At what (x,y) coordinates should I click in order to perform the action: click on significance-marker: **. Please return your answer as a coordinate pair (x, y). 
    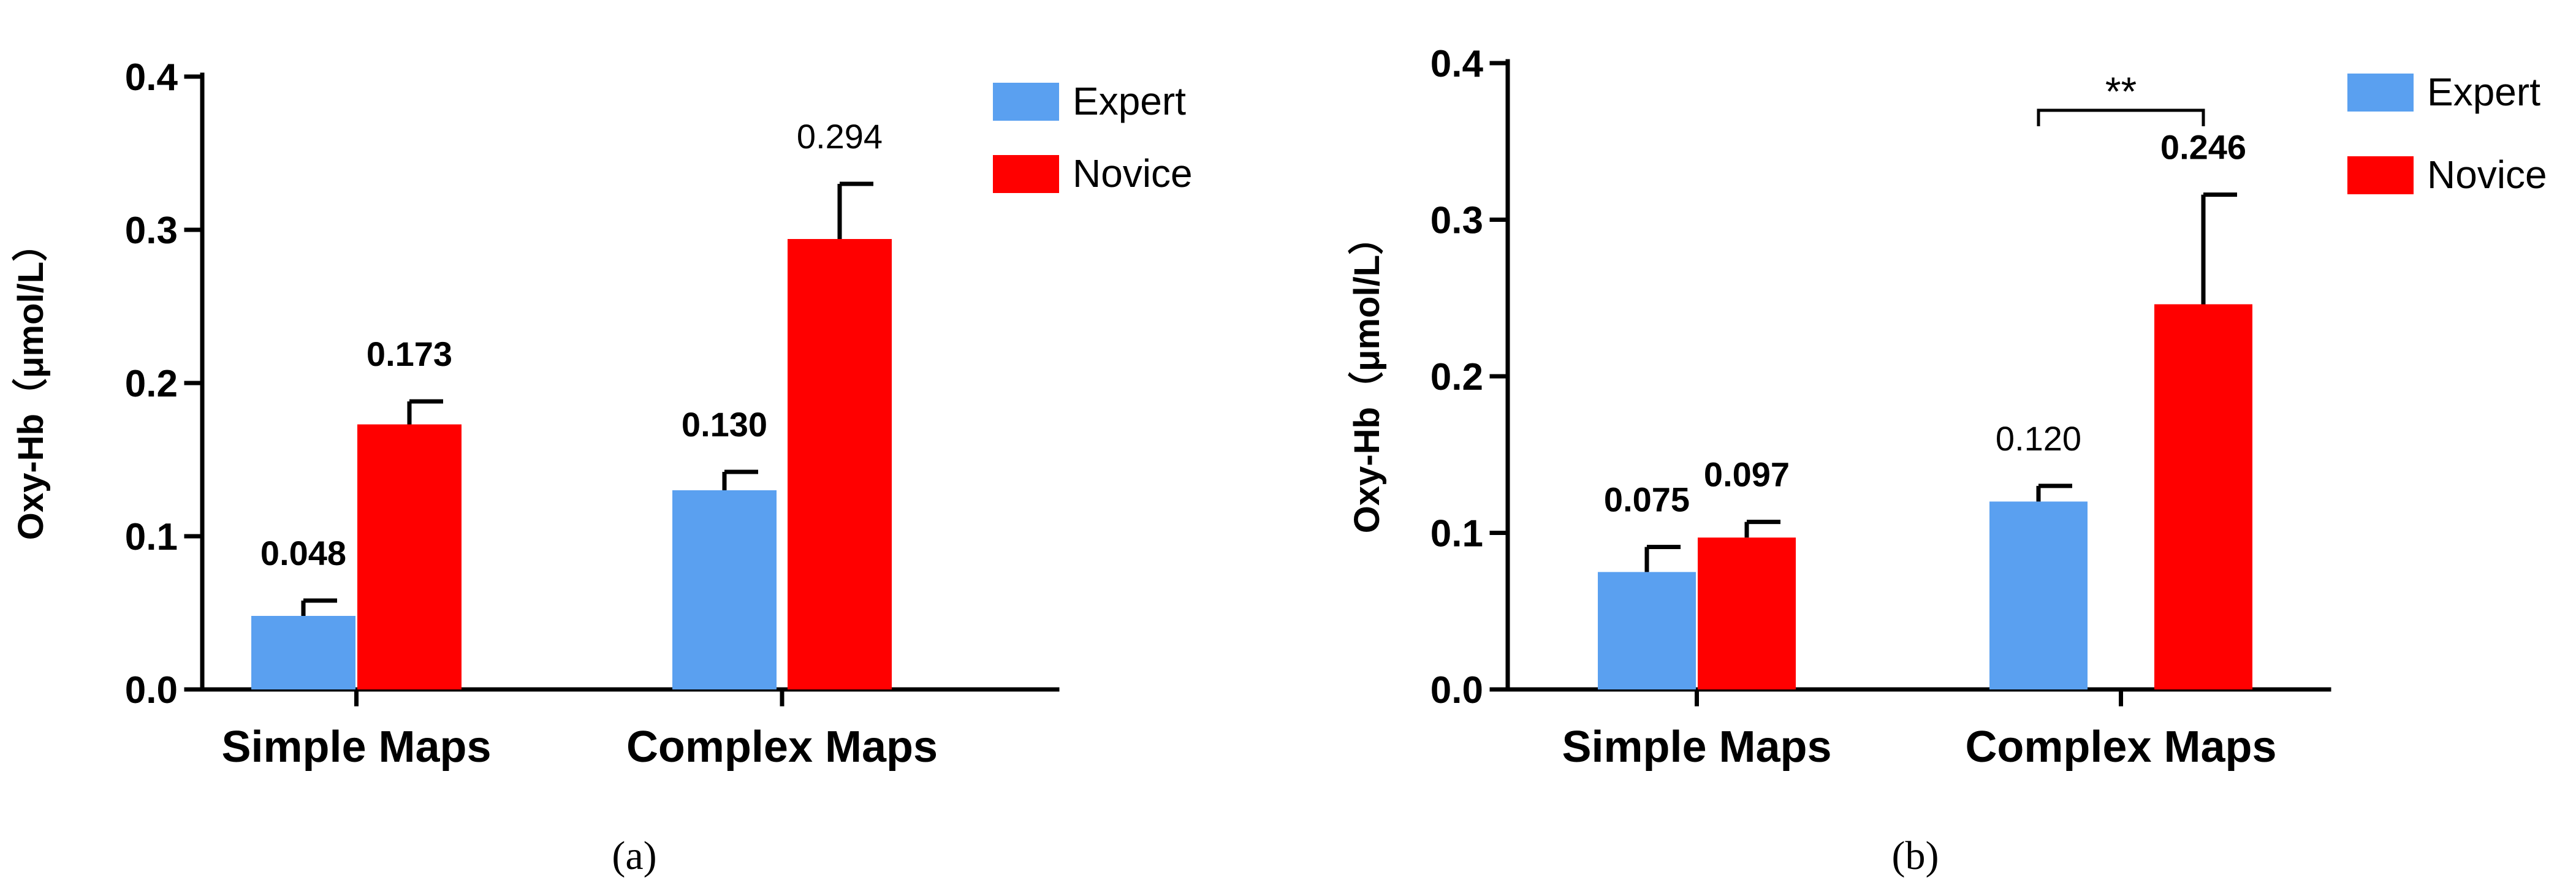
    Looking at the image, I should click on (2121, 92).